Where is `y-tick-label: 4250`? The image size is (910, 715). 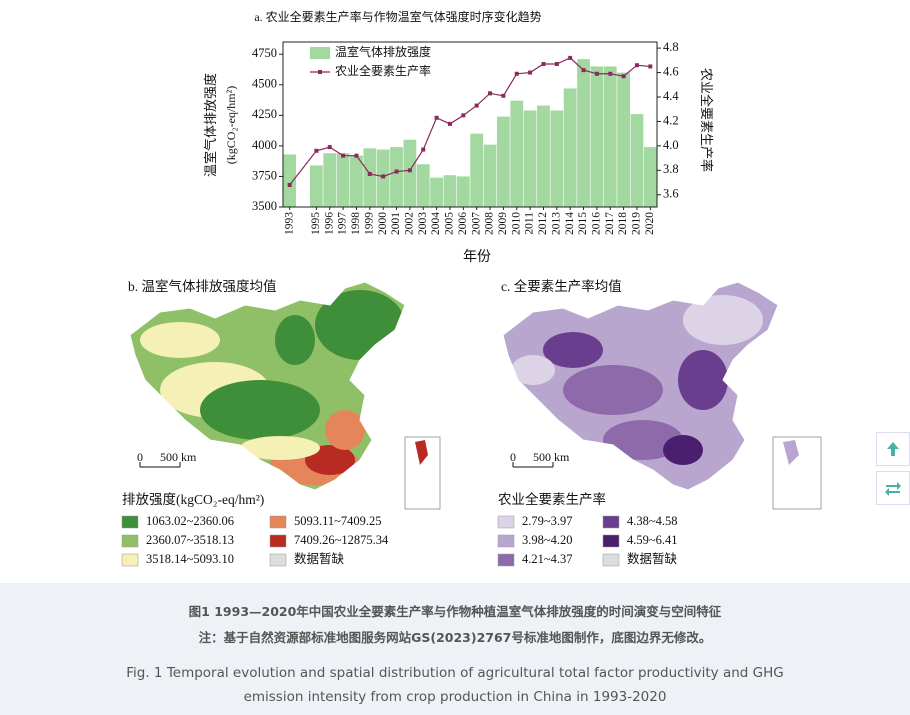 y-tick-label: 4250 is located at coordinates (264, 114).